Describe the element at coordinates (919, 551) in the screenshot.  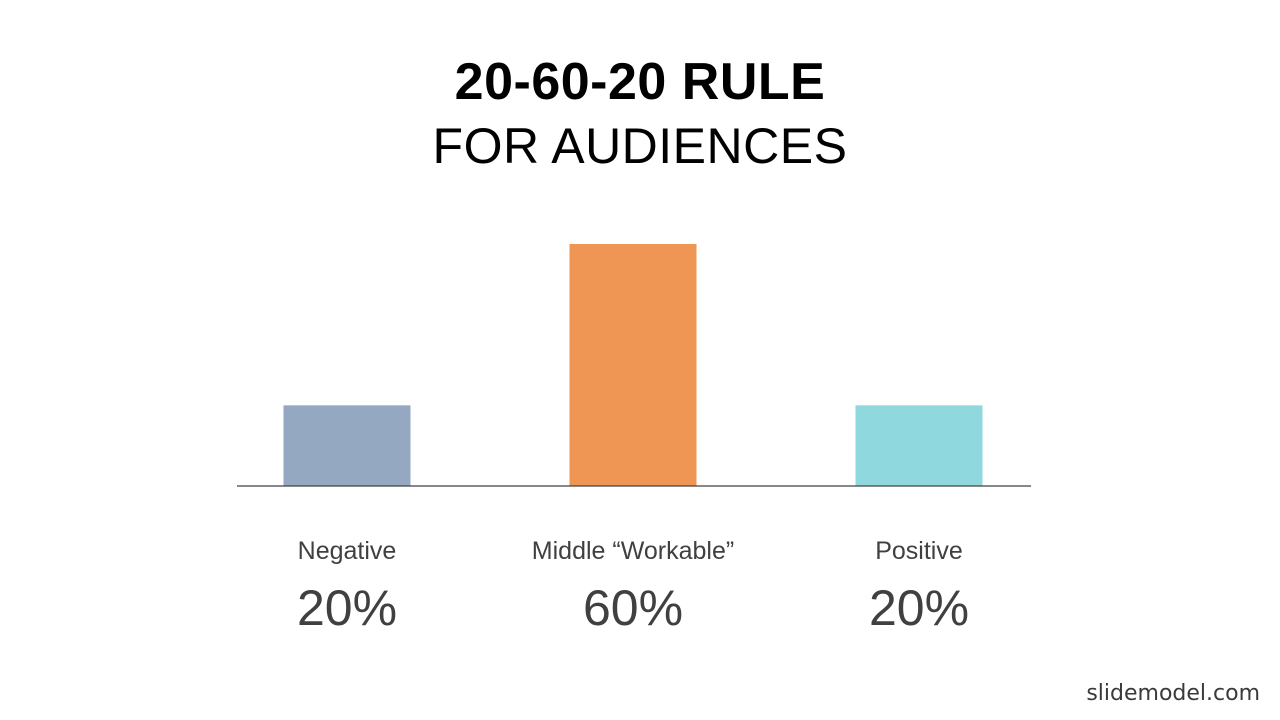
I see `category-label: Positive` at that location.